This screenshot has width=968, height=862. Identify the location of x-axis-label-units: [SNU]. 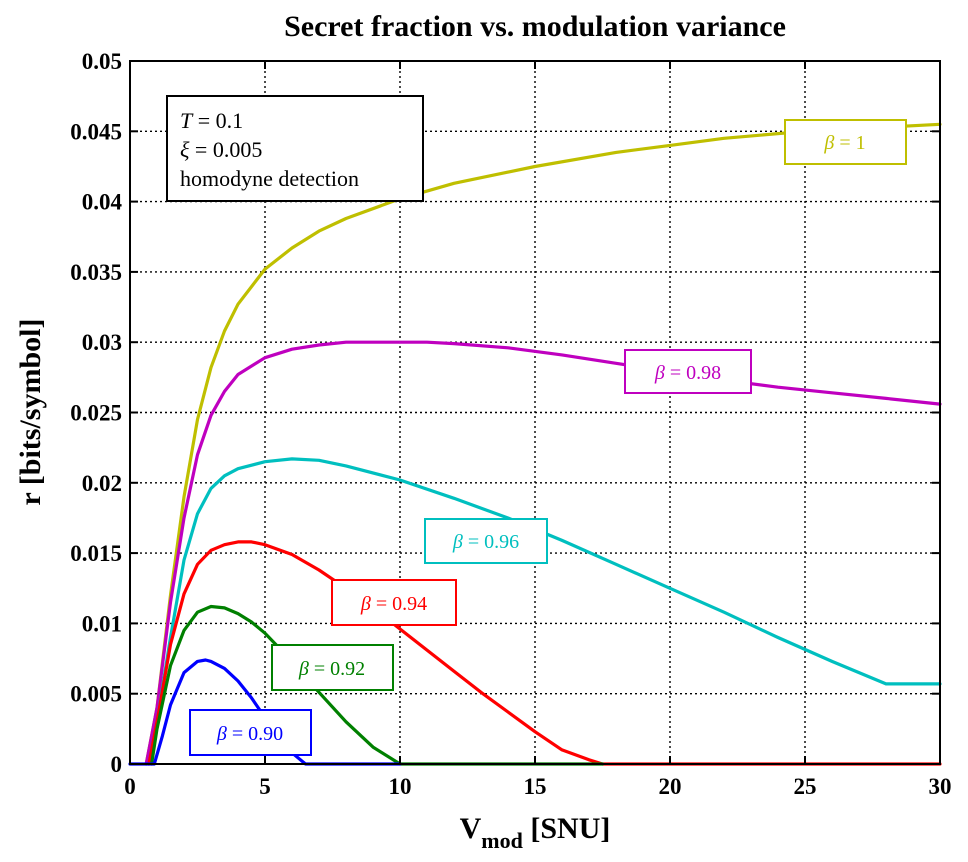
(567, 828).